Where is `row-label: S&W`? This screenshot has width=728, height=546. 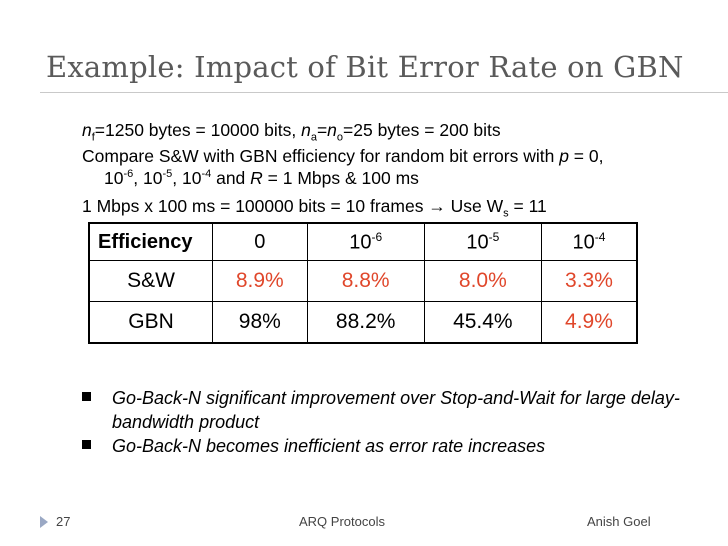 row-label: S&W is located at coordinates (150, 281).